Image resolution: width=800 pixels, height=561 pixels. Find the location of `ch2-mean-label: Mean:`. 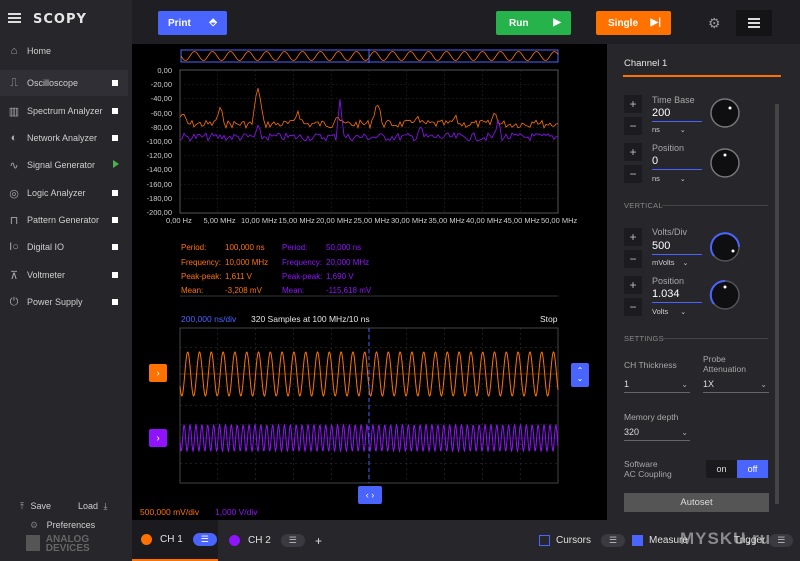

ch2-mean-label: Mean: is located at coordinates (293, 290).